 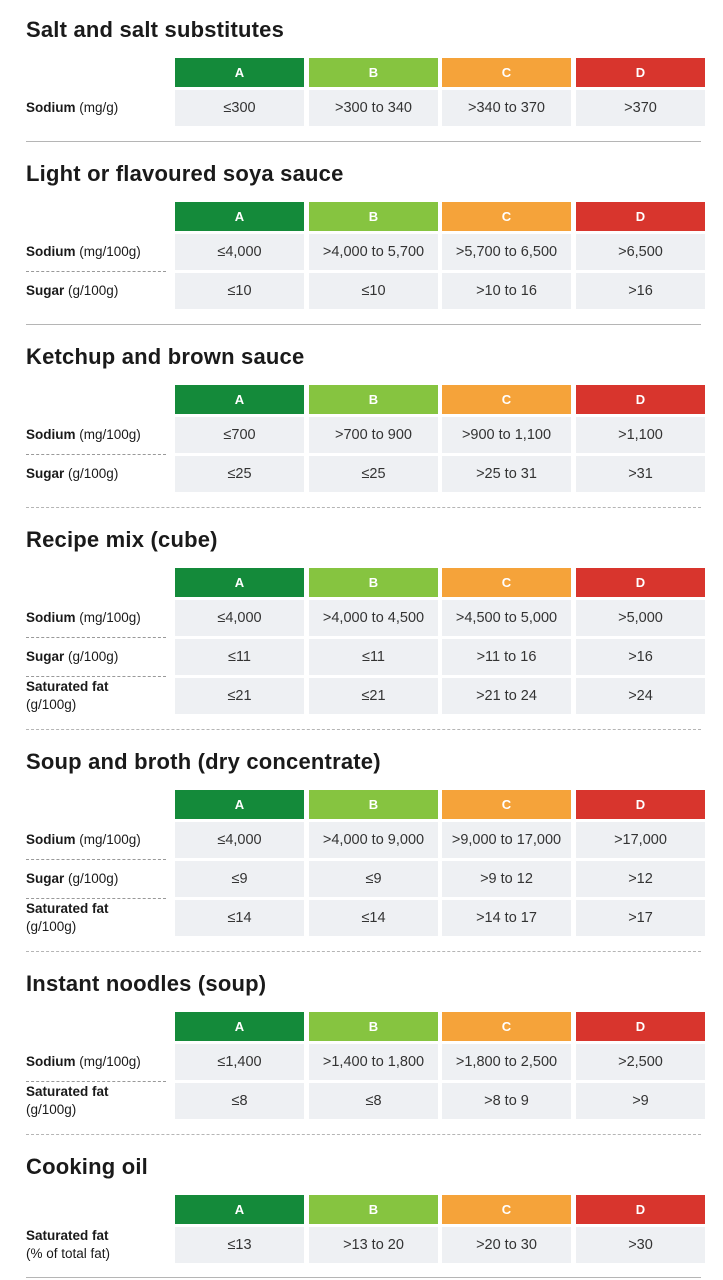 What do you see at coordinates (506, 696) in the screenshot?
I see `value-cell-c: >21 to 24` at bounding box center [506, 696].